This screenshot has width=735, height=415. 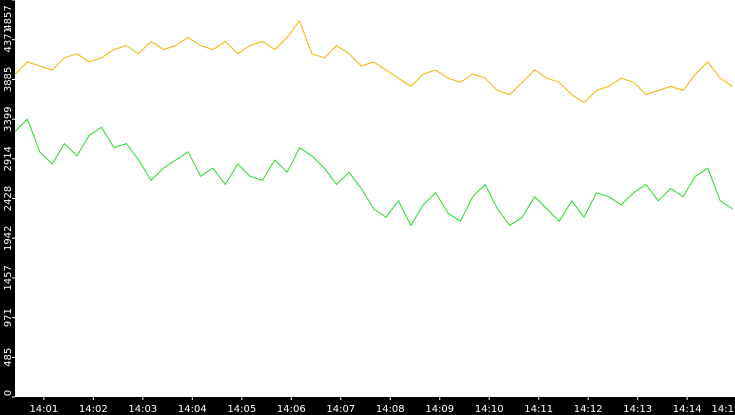 What do you see at coordinates (93, 409) in the screenshot?
I see `x-tick-label: 14:02` at bounding box center [93, 409].